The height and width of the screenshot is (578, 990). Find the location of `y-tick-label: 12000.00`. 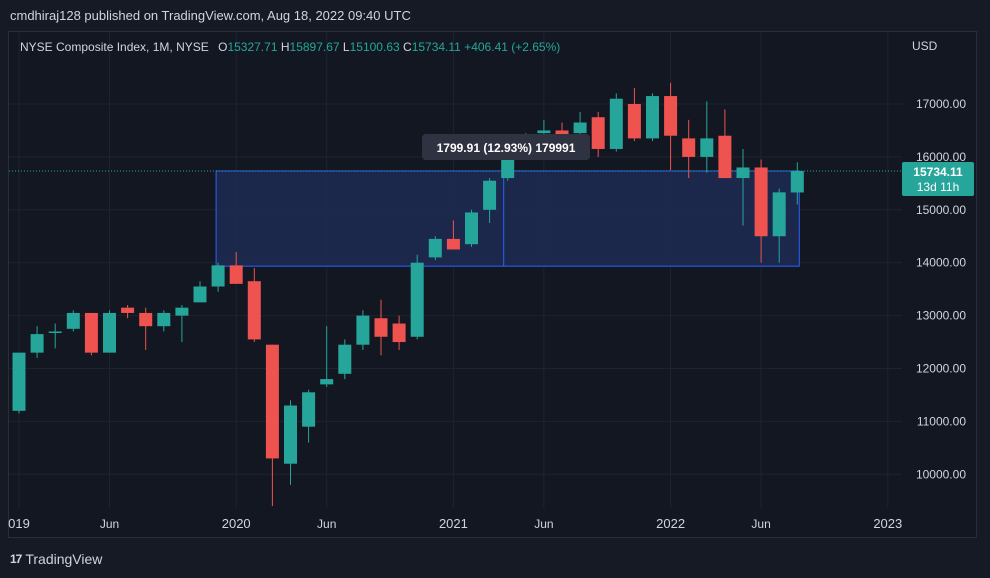

y-tick-label: 12000.00 is located at coordinates (941, 369).